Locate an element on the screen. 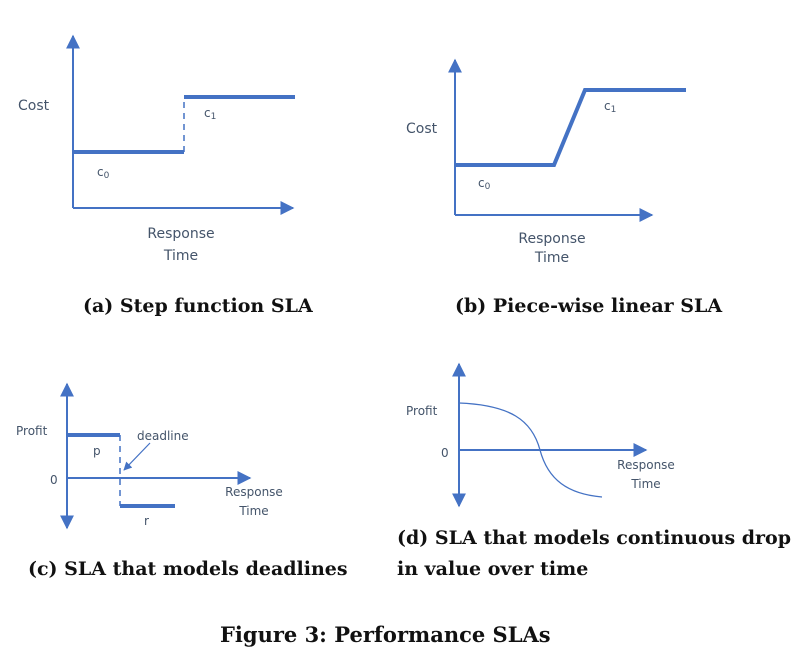  panel-c-x-label-line2: Time is located at coordinates (253, 511).